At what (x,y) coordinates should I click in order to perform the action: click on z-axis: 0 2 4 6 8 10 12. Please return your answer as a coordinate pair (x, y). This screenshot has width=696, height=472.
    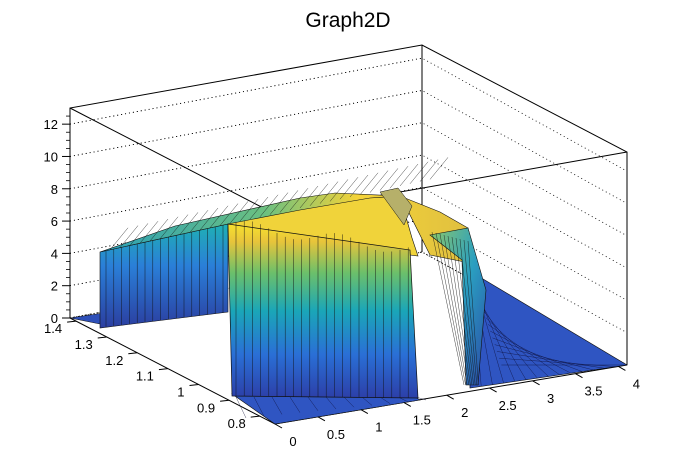
    Looking at the image, I should click on (57, 220).